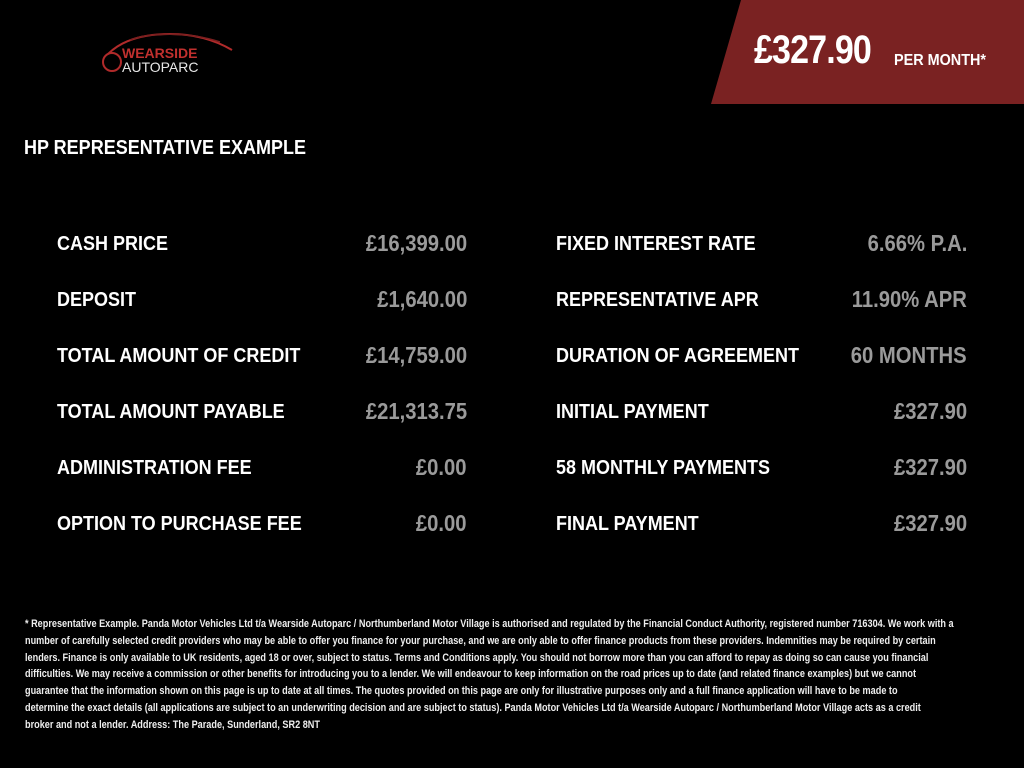  I want to click on row-final-payment: FINAL PAYMENT £327.90, so click(761, 526).